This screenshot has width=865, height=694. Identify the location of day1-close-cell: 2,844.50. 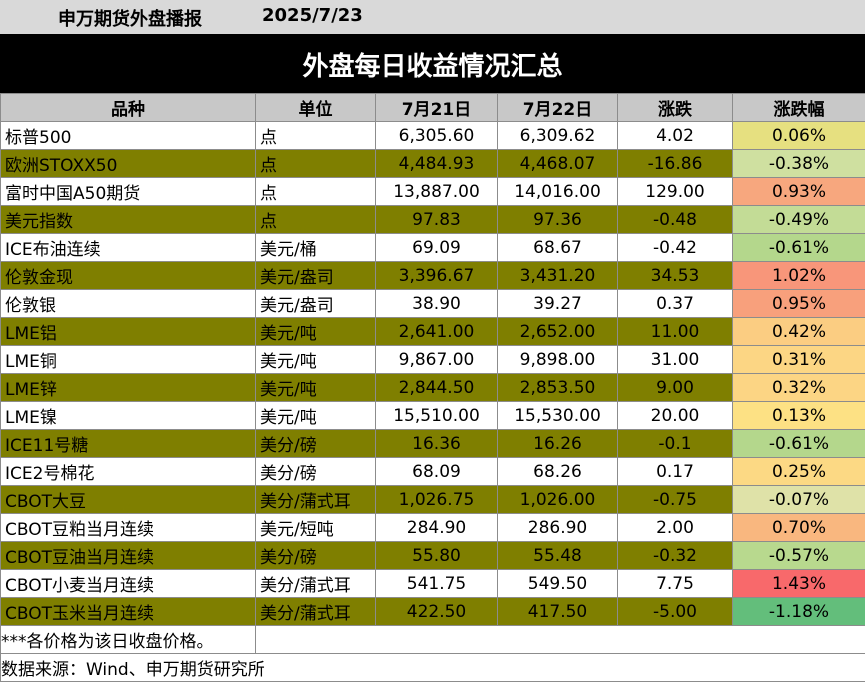
(436, 387).